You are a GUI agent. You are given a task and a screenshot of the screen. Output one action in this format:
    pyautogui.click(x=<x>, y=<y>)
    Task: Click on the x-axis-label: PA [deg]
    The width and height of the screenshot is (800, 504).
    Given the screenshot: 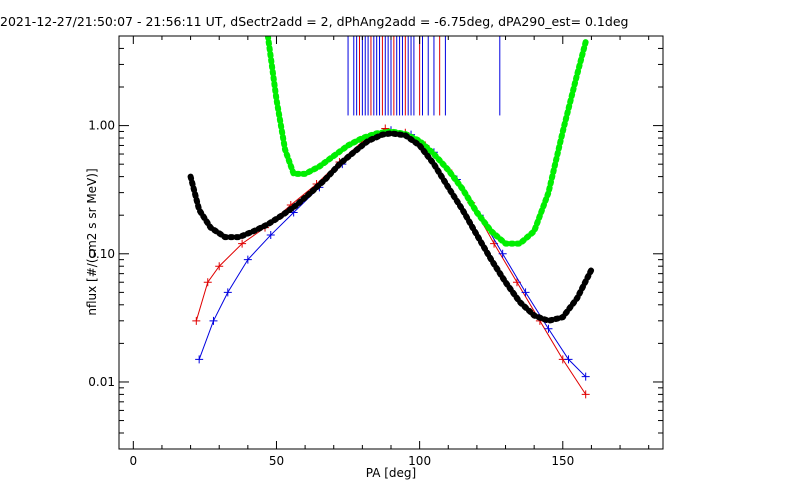 What is the action you would take?
    pyautogui.click(x=391, y=473)
    